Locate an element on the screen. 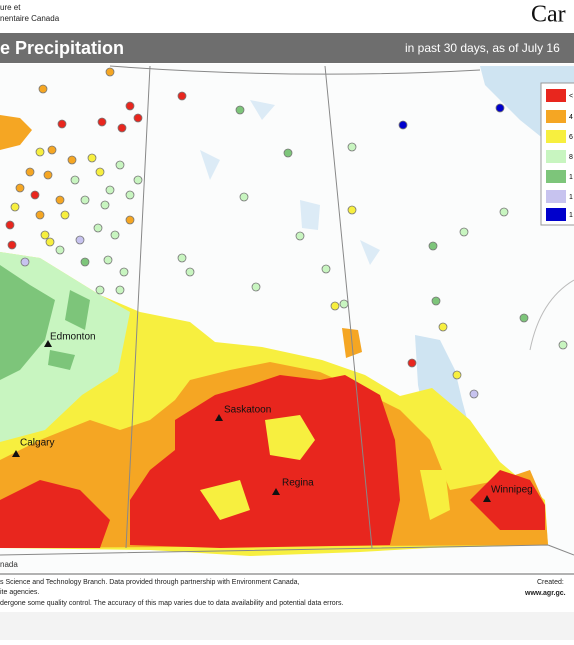 Image resolution: width=574 pixels, height=645 pixels. city-label: Calgary is located at coordinates (37, 443).